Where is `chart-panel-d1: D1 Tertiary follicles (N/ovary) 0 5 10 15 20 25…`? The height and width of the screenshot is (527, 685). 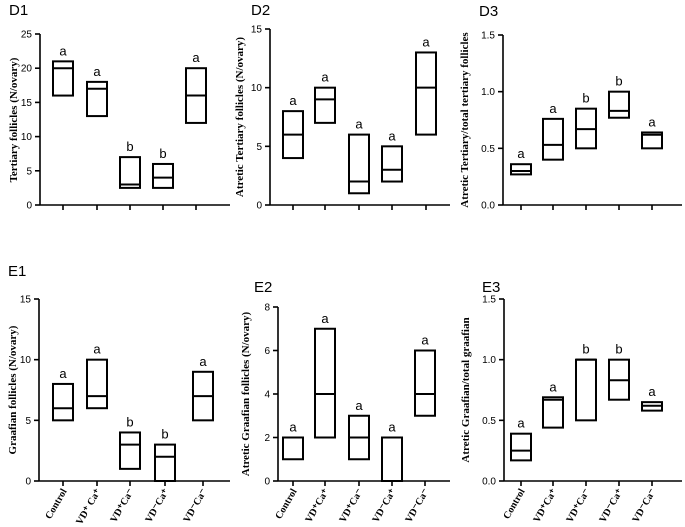 chart-panel-d1: D1 Tertiary follicles (N/ovary) 0 5 10 15 20 25… is located at coordinates (119, 107).